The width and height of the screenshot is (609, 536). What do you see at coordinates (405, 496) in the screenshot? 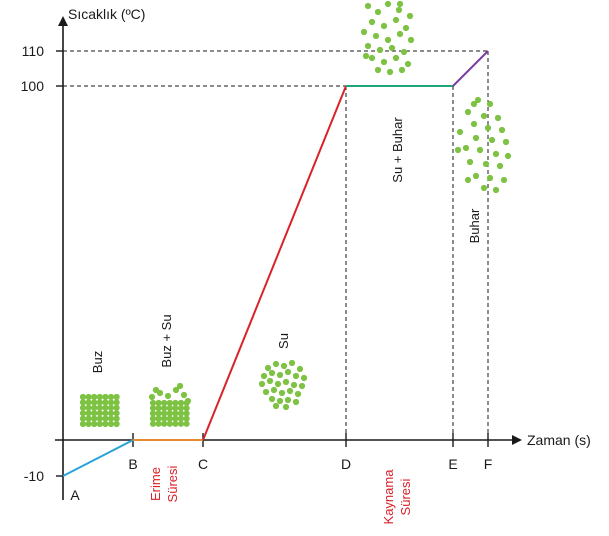
I see `boiling-label-line2: Süresi` at bounding box center [405, 496].